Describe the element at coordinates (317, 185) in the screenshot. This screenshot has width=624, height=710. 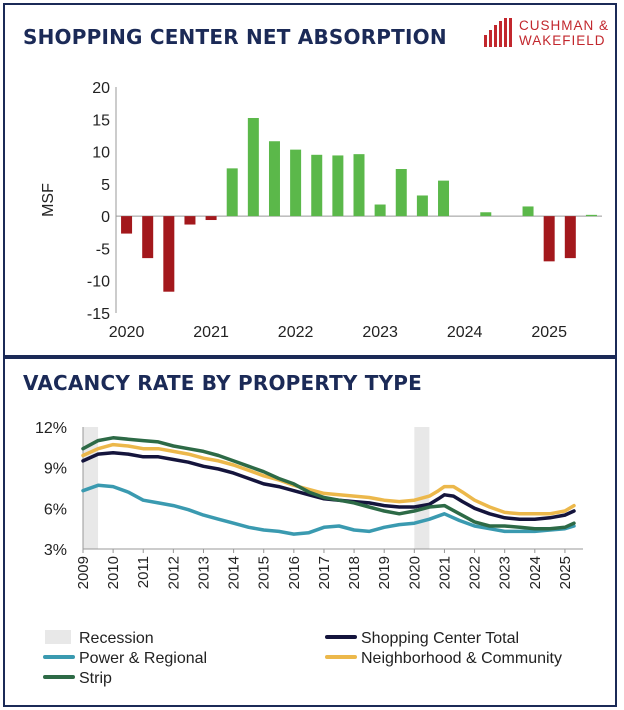
I see `bar-2022-q2` at that location.